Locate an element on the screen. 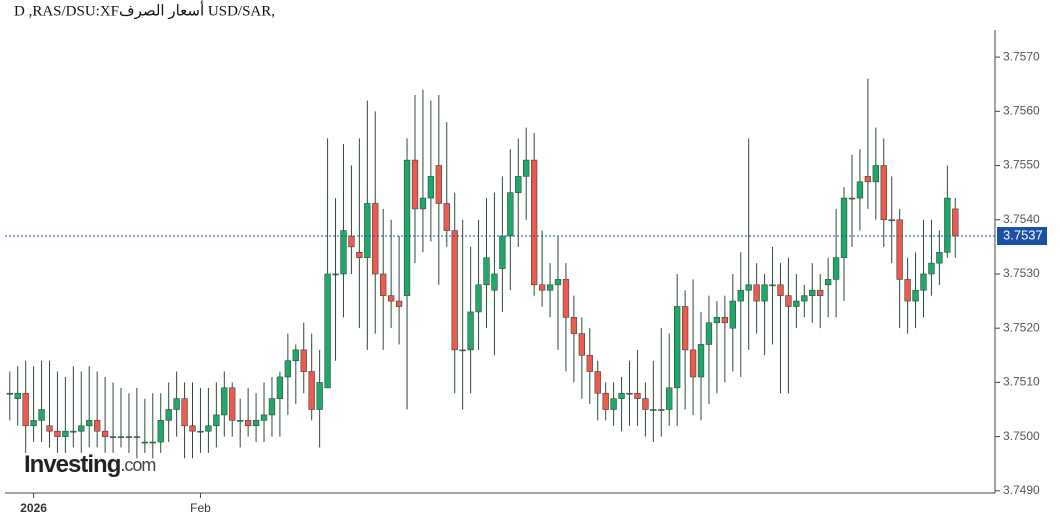 Image resolution: width=1060 pixels, height=523 pixels. watermark-suffix: .com is located at coordinates (137, 465).